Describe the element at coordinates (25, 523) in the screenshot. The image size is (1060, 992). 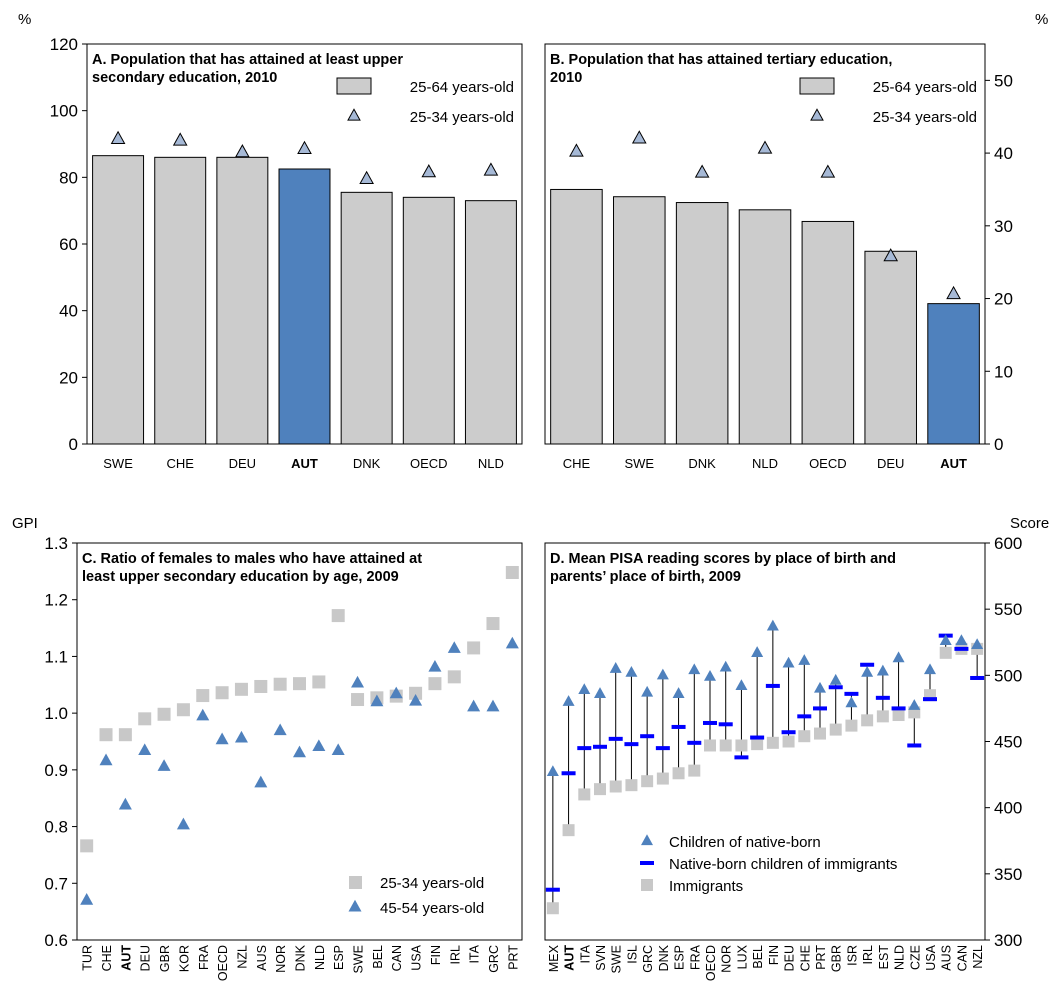
I see `unit-label-bottom-left: GPI` at that location.